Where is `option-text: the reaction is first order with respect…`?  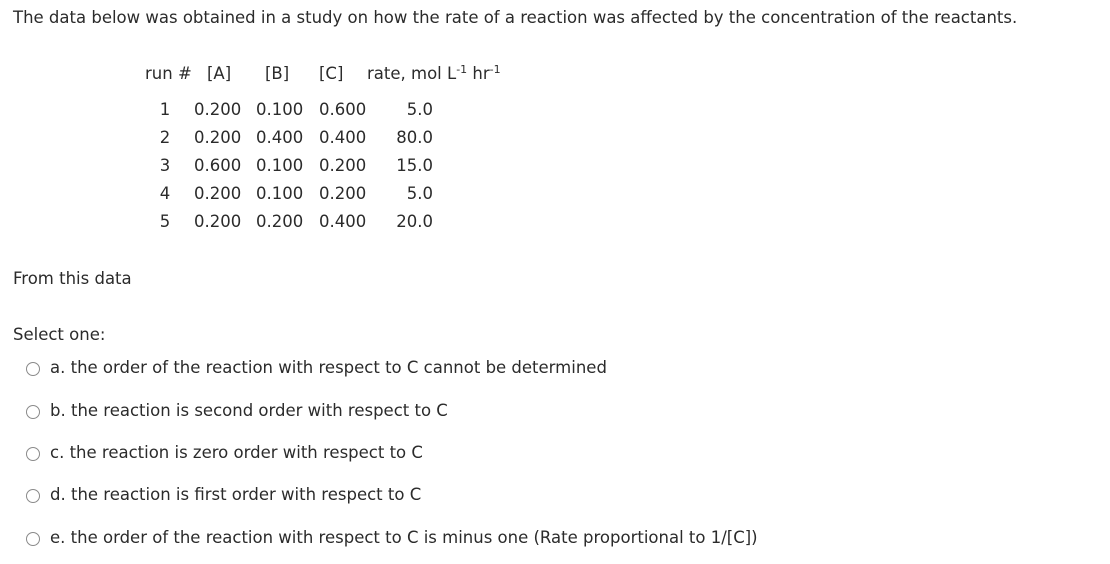 option-text: the reaction is first order with respect… is located at coordinates (246, 494).